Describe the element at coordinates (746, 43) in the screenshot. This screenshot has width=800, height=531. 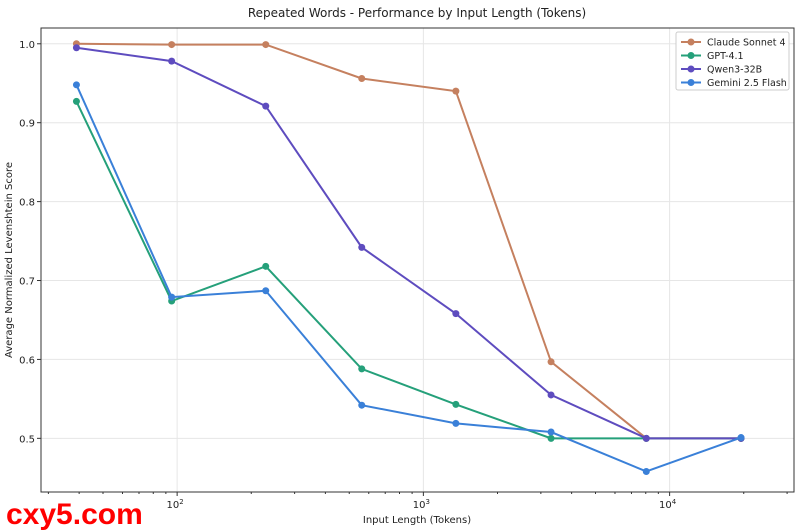
I see `legend-label: Claude Sonnet 4` at that location.